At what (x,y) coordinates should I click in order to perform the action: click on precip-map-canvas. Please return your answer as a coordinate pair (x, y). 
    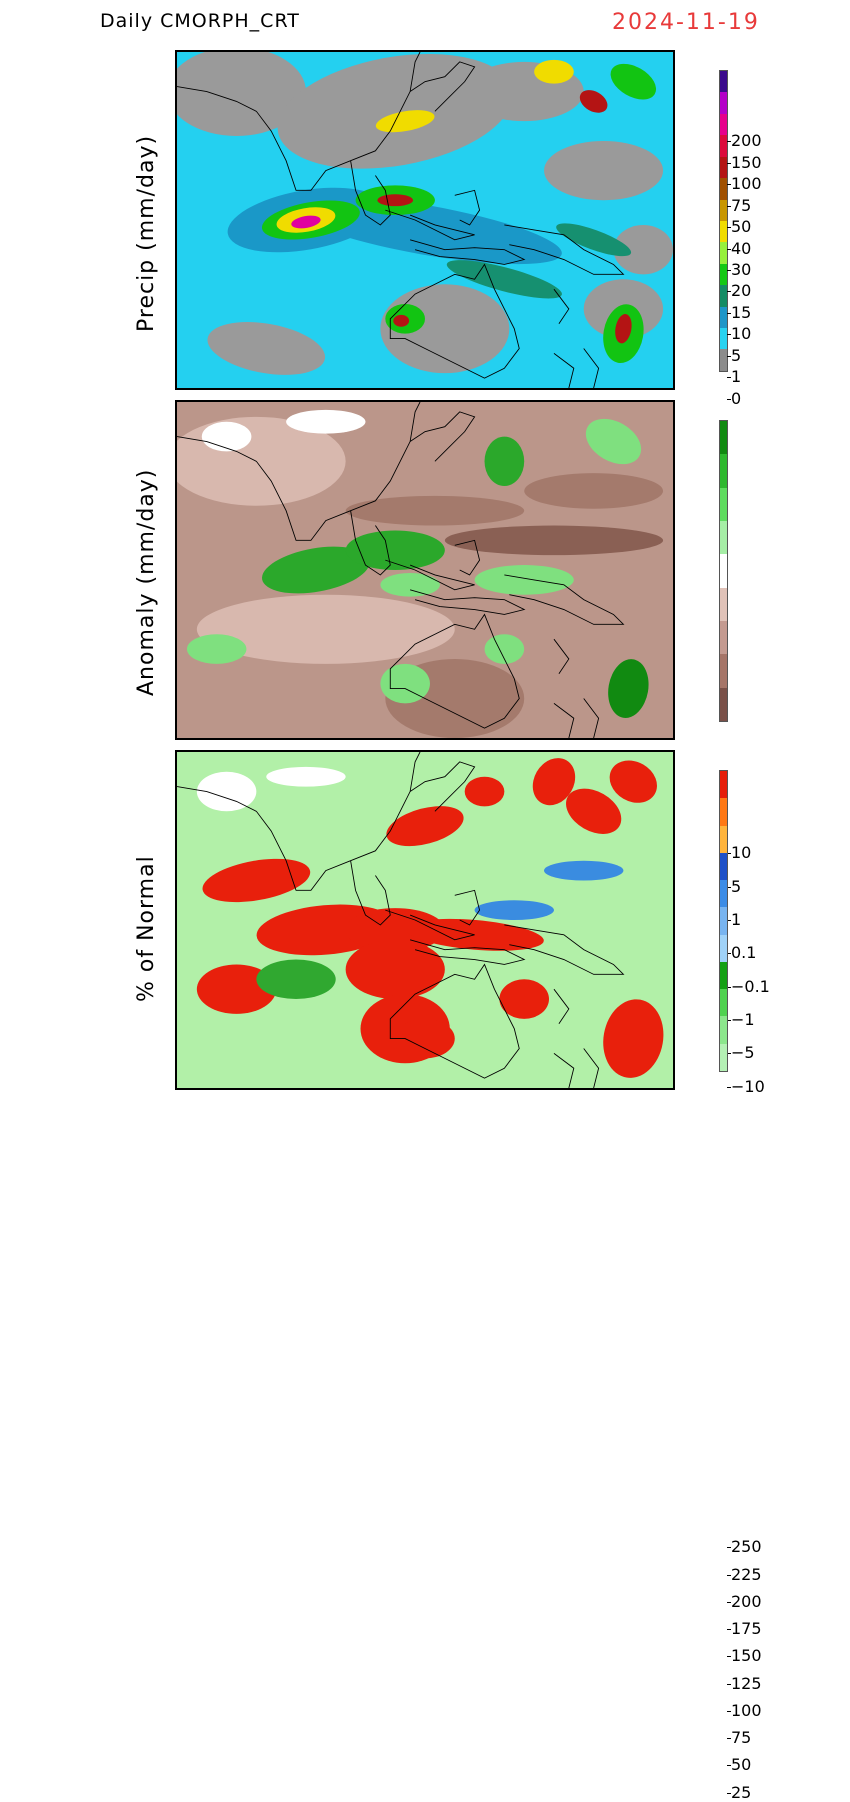
    Looking at the image, I should click on (425, 220).